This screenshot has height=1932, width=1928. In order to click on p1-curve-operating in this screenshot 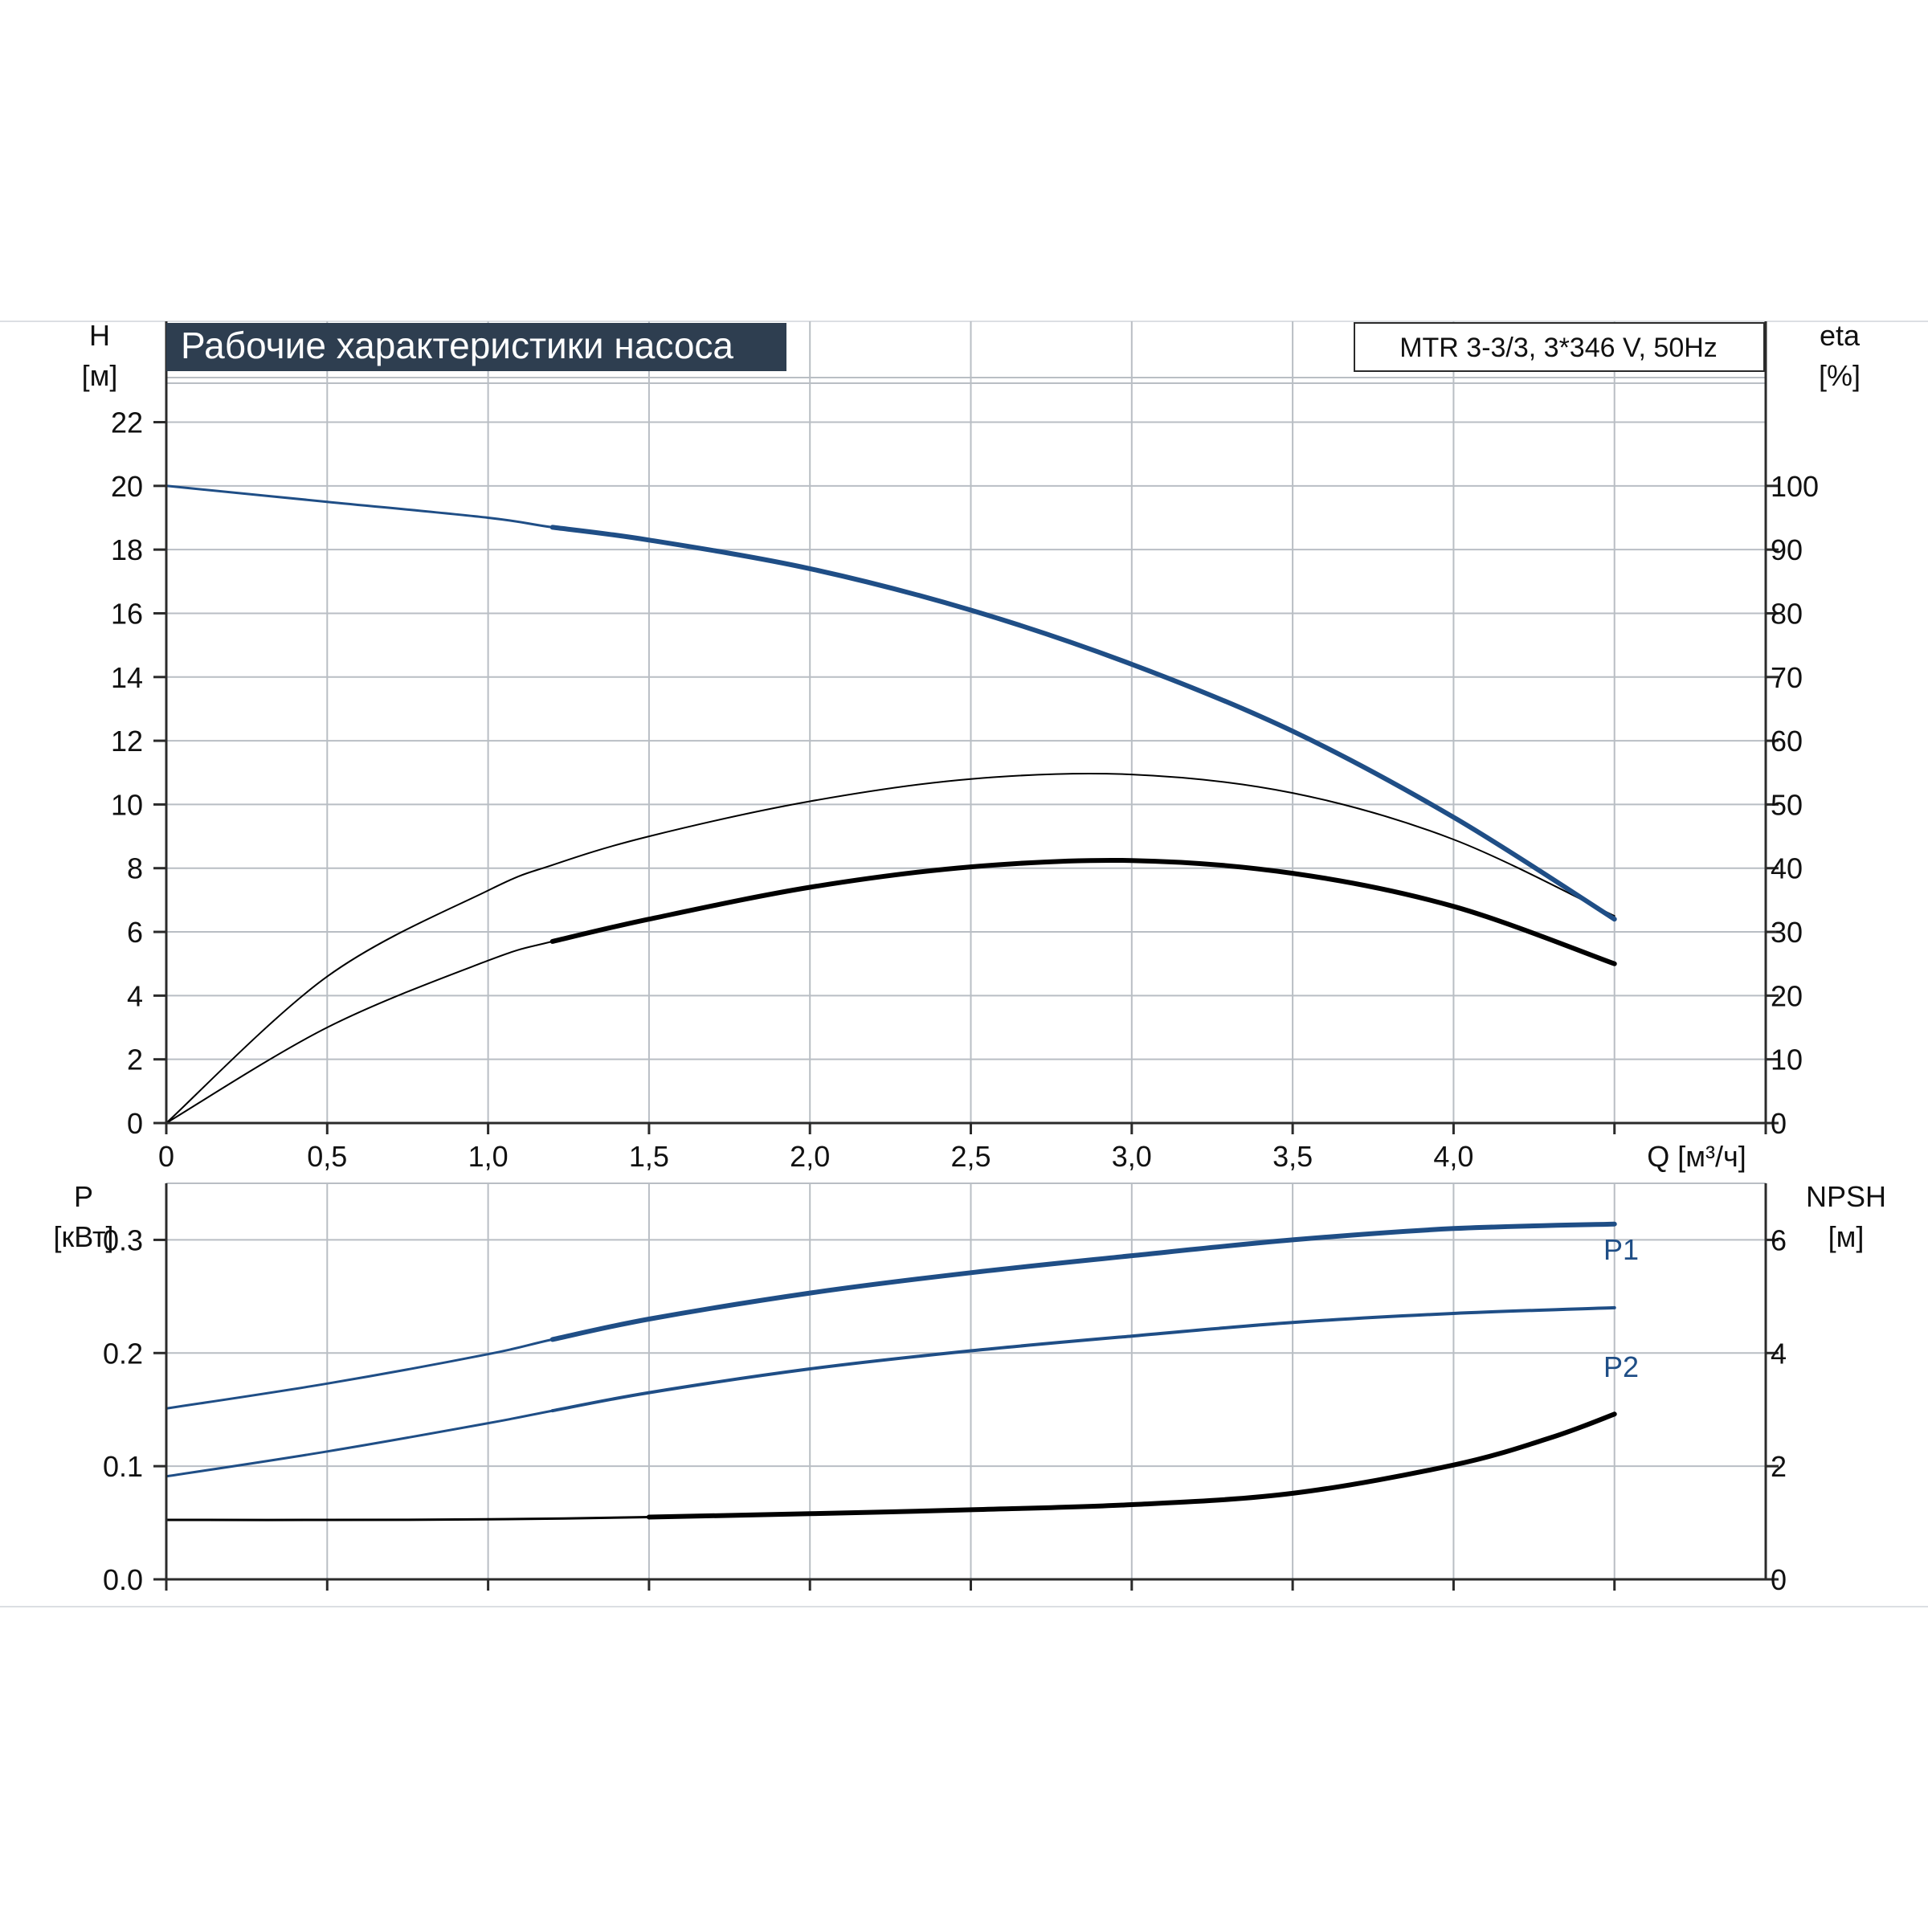, I will do `click(1083, 1281)`.